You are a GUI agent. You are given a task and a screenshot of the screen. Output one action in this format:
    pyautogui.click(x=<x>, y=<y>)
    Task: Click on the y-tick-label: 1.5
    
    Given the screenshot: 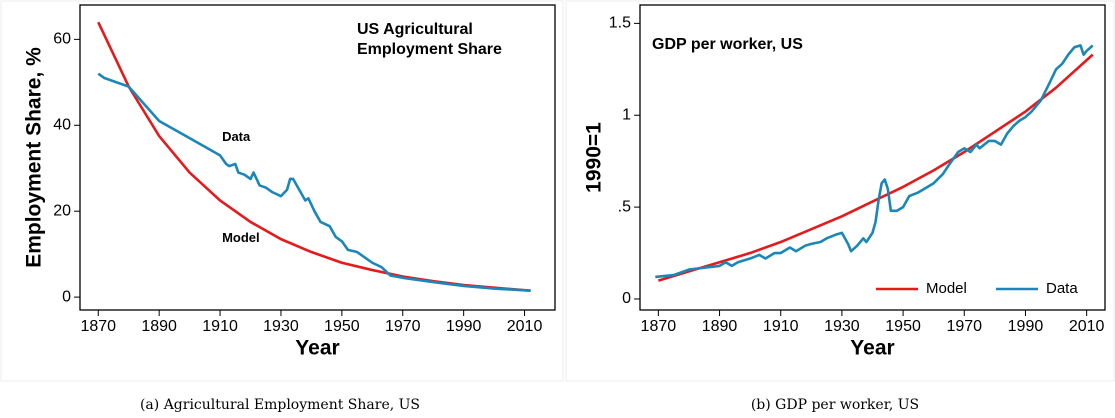 What is the action you would take?
    pyautogui.click(x=620, y=23)
    